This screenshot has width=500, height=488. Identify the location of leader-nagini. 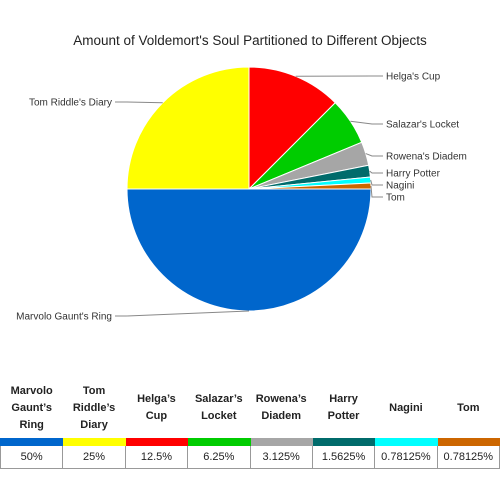
(376, 182).